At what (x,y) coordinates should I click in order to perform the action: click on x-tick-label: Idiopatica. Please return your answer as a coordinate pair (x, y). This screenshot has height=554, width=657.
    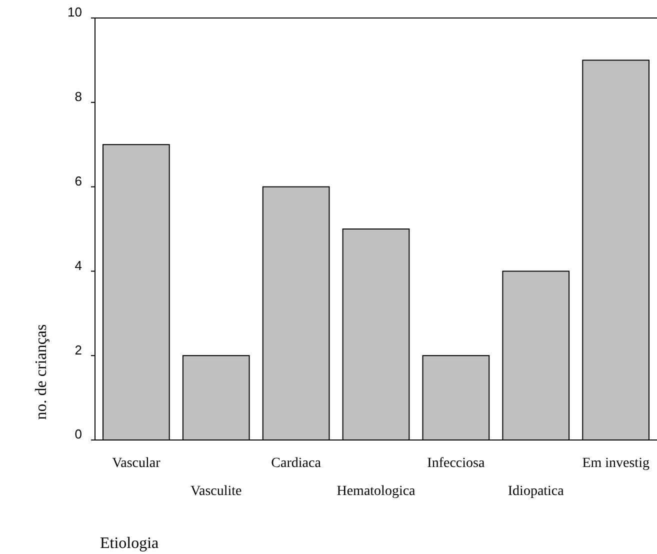
    Looking at the image, I should click on (536, 491).